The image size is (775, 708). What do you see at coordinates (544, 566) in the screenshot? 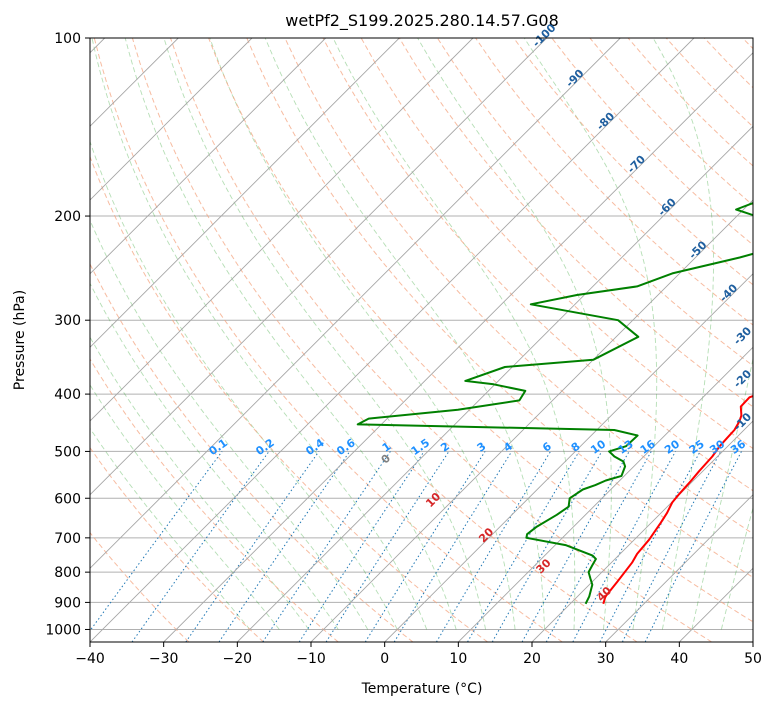
I see `moist-adiabat-label: 30` at bounding box center [544, 566].